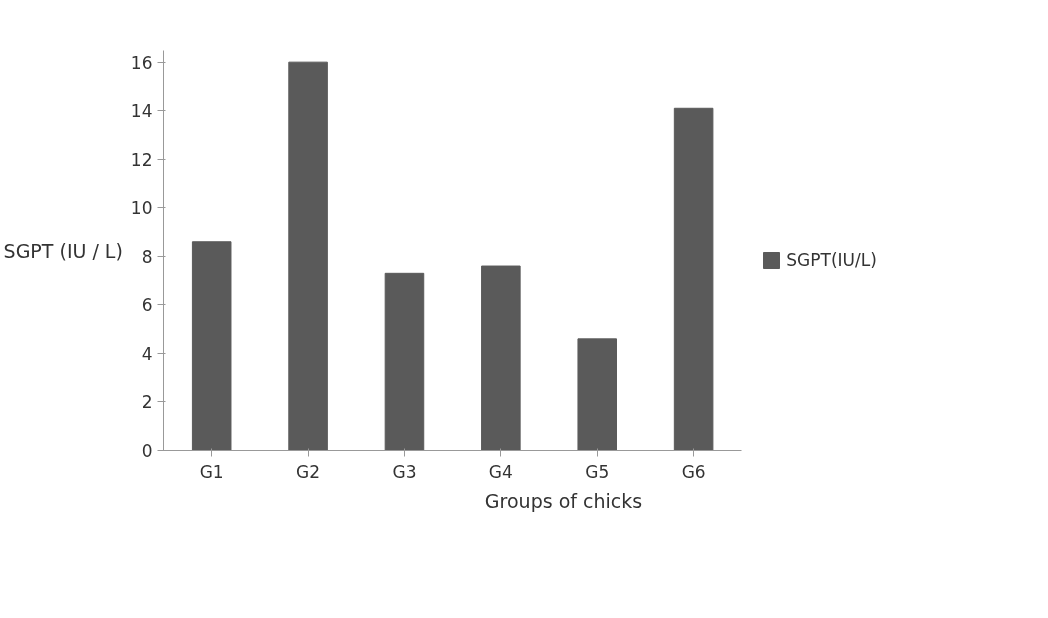 Image resolution: width=1048 pixels, height=618 pixels. Describe the element at coordinates (147, 305) in the screenshot. I see `y-tick-label: 6` at that location.